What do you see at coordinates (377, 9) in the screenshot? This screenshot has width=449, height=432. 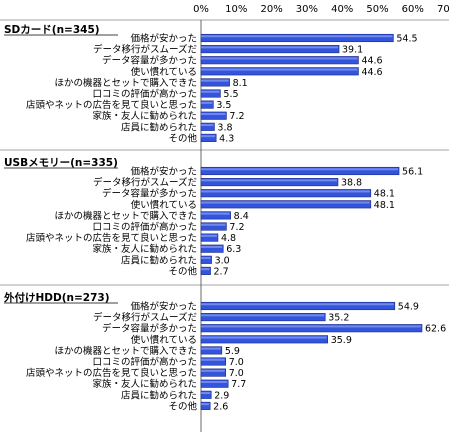 I see `x-tick-label: 50%` at bounding box center [377, 9].